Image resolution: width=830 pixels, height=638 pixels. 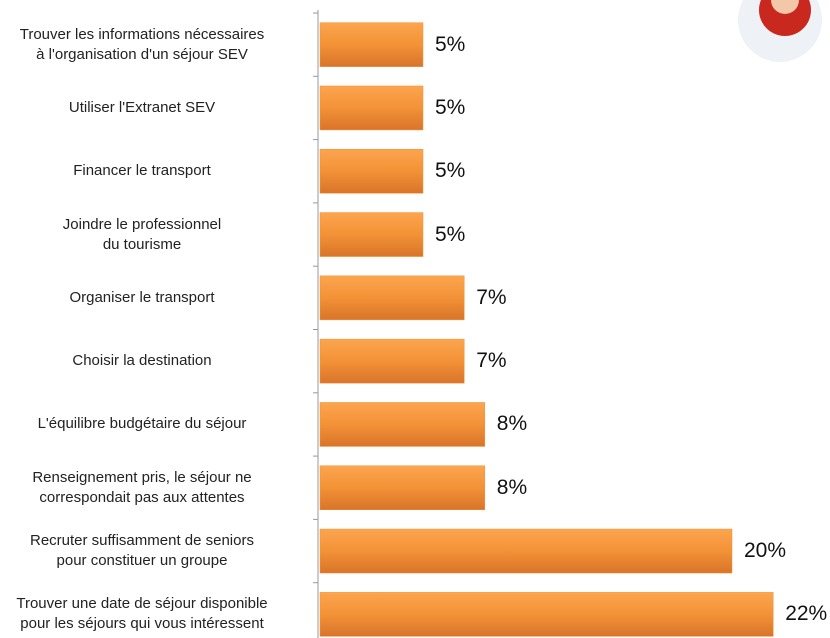 I want to click on category-label: Utiliser l'Extranet SEV, so click(x=142, y=107).